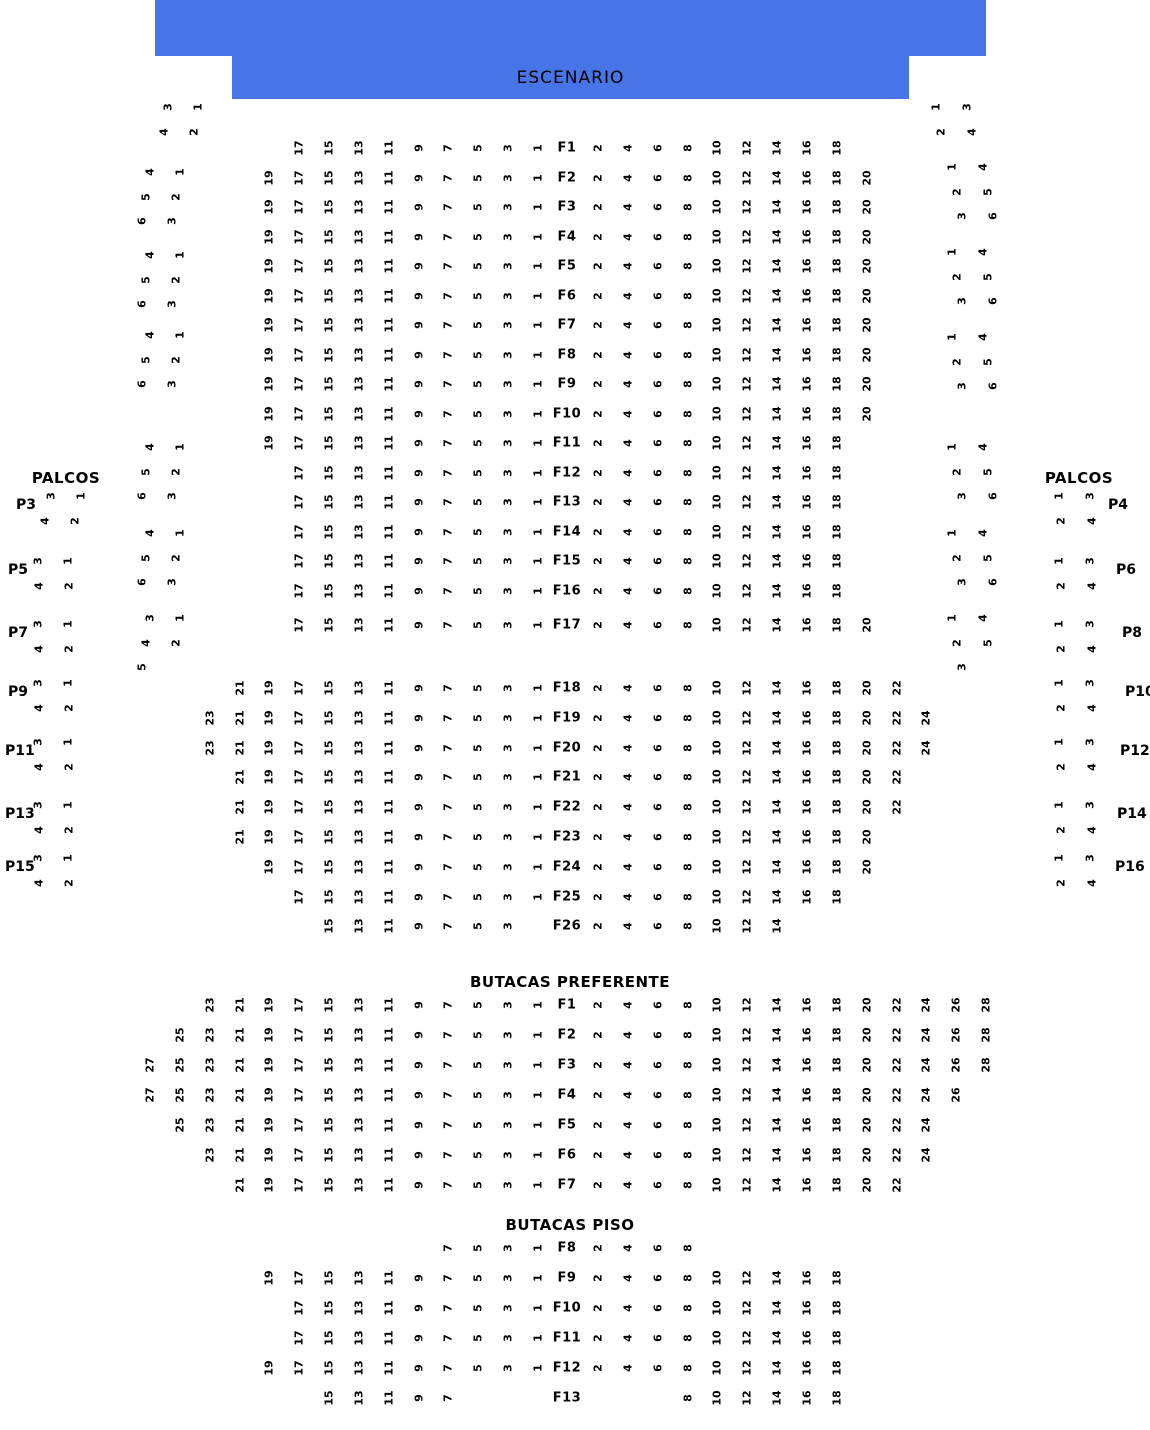 Image resolution: width=1150 pixels, height=1430 pixels. I want to click on seat-number: 24, so click(926, 747).